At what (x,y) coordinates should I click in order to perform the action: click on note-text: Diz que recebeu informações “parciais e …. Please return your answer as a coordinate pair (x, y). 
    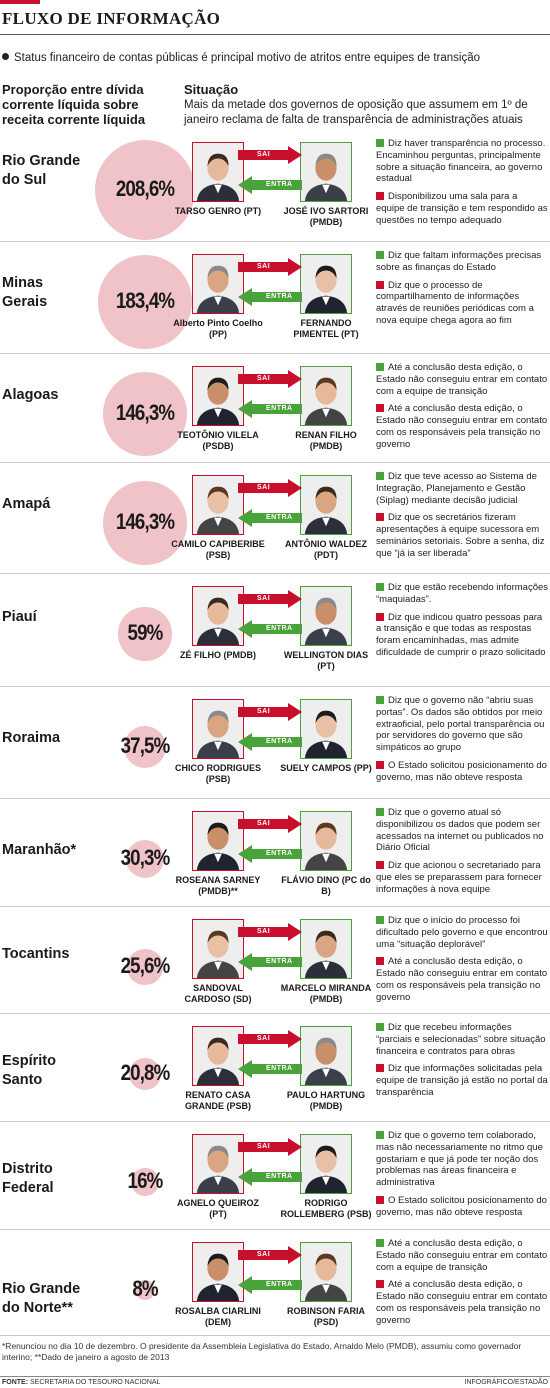
    Looking at the image, I should click on (461, 1039).